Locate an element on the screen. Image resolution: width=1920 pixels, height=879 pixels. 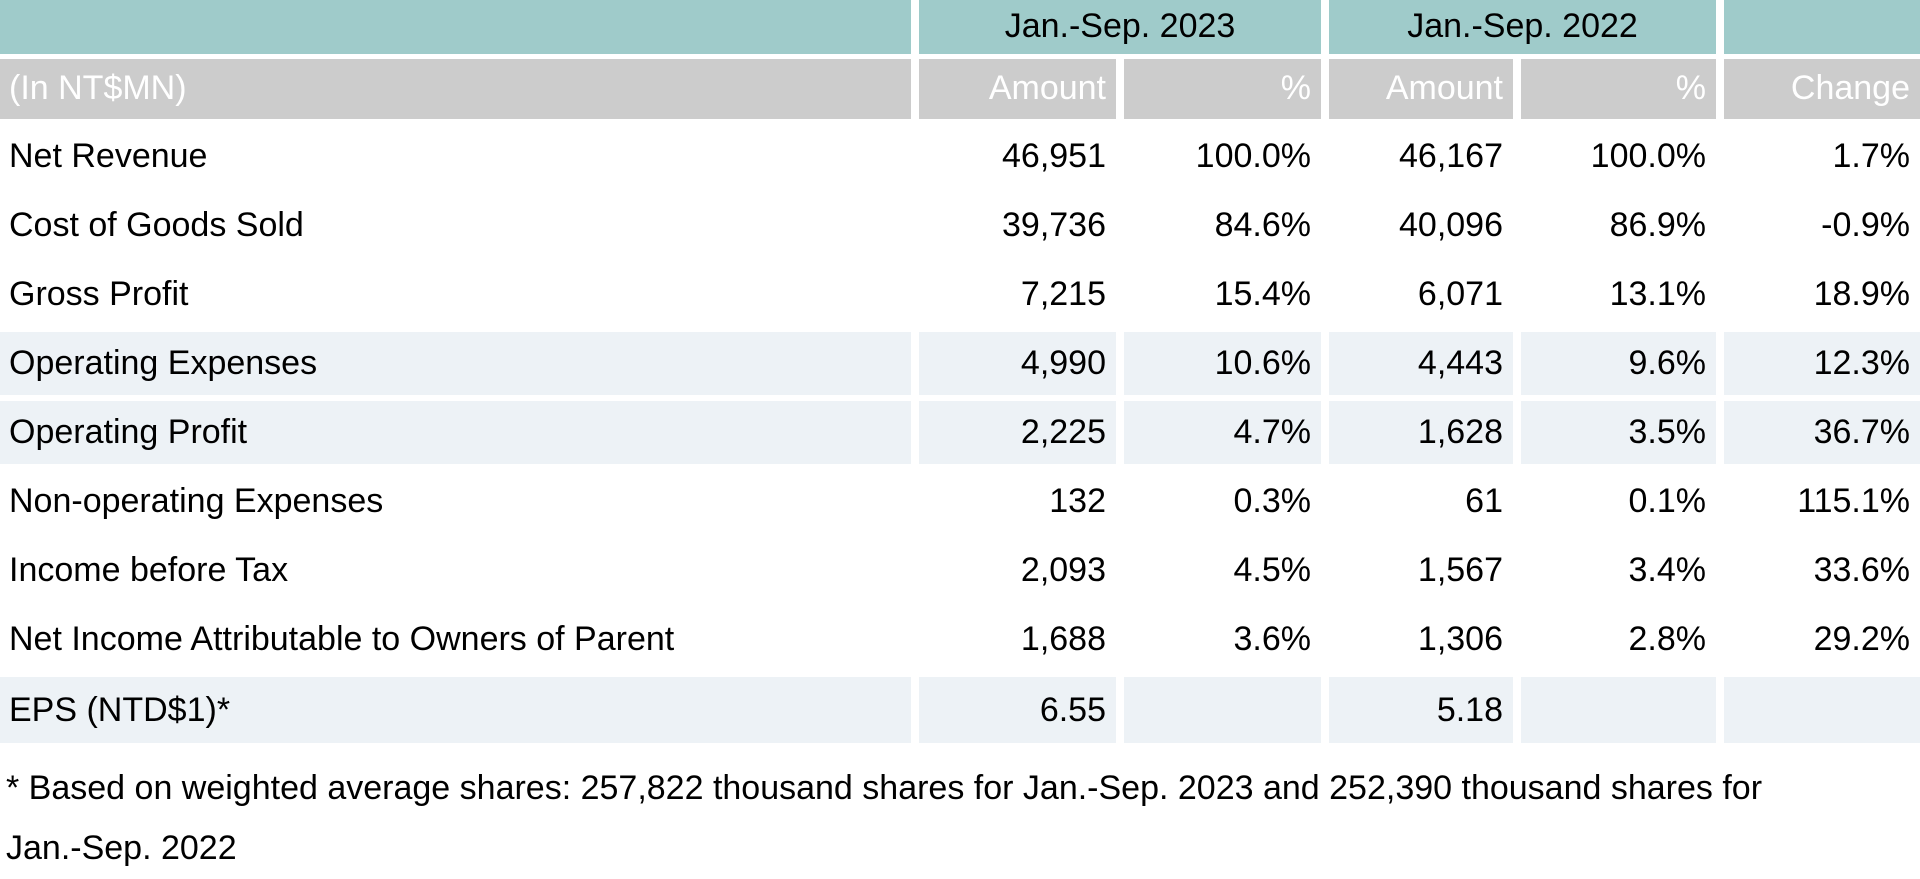
period-header-row: Jan.-Sep. 2023 Jan.-Sep. 2022 is located at coordinates (960, 29).